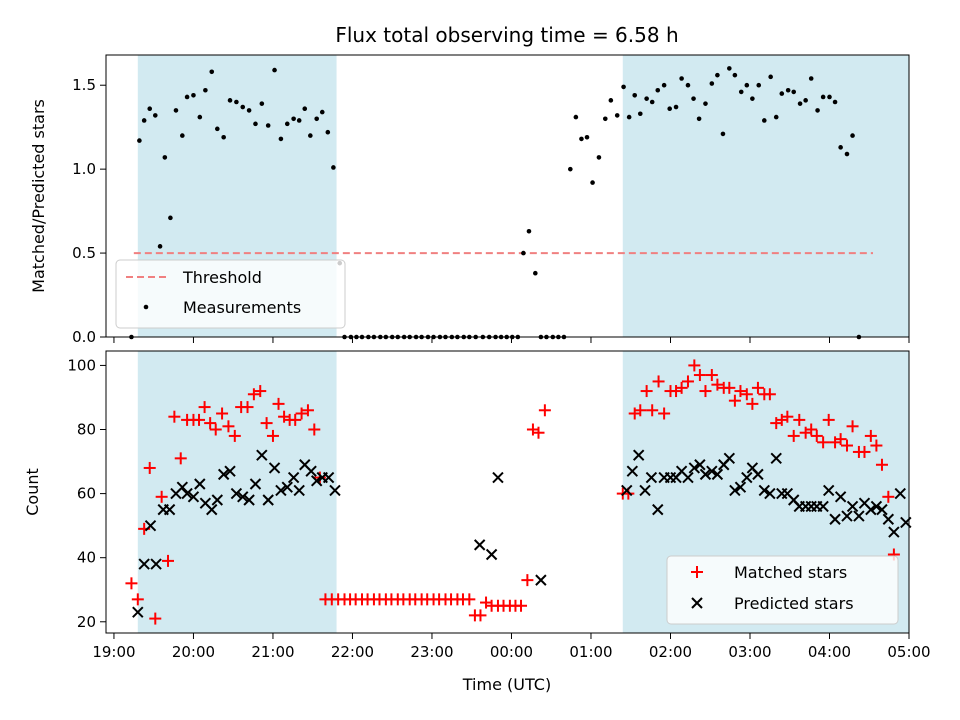 The height and width of the screenshot is (720, 960). Describe the element at coordinates (511, 652) in the screenshot. I see `x-tick-label: 00:00` at that location.